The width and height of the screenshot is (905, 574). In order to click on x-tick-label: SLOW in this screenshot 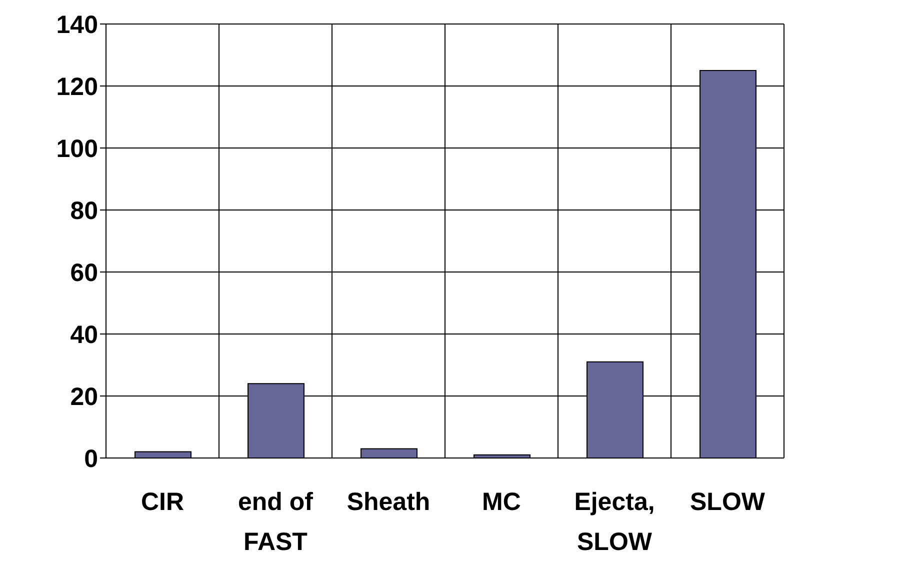, I will do `click(728, 502)`.